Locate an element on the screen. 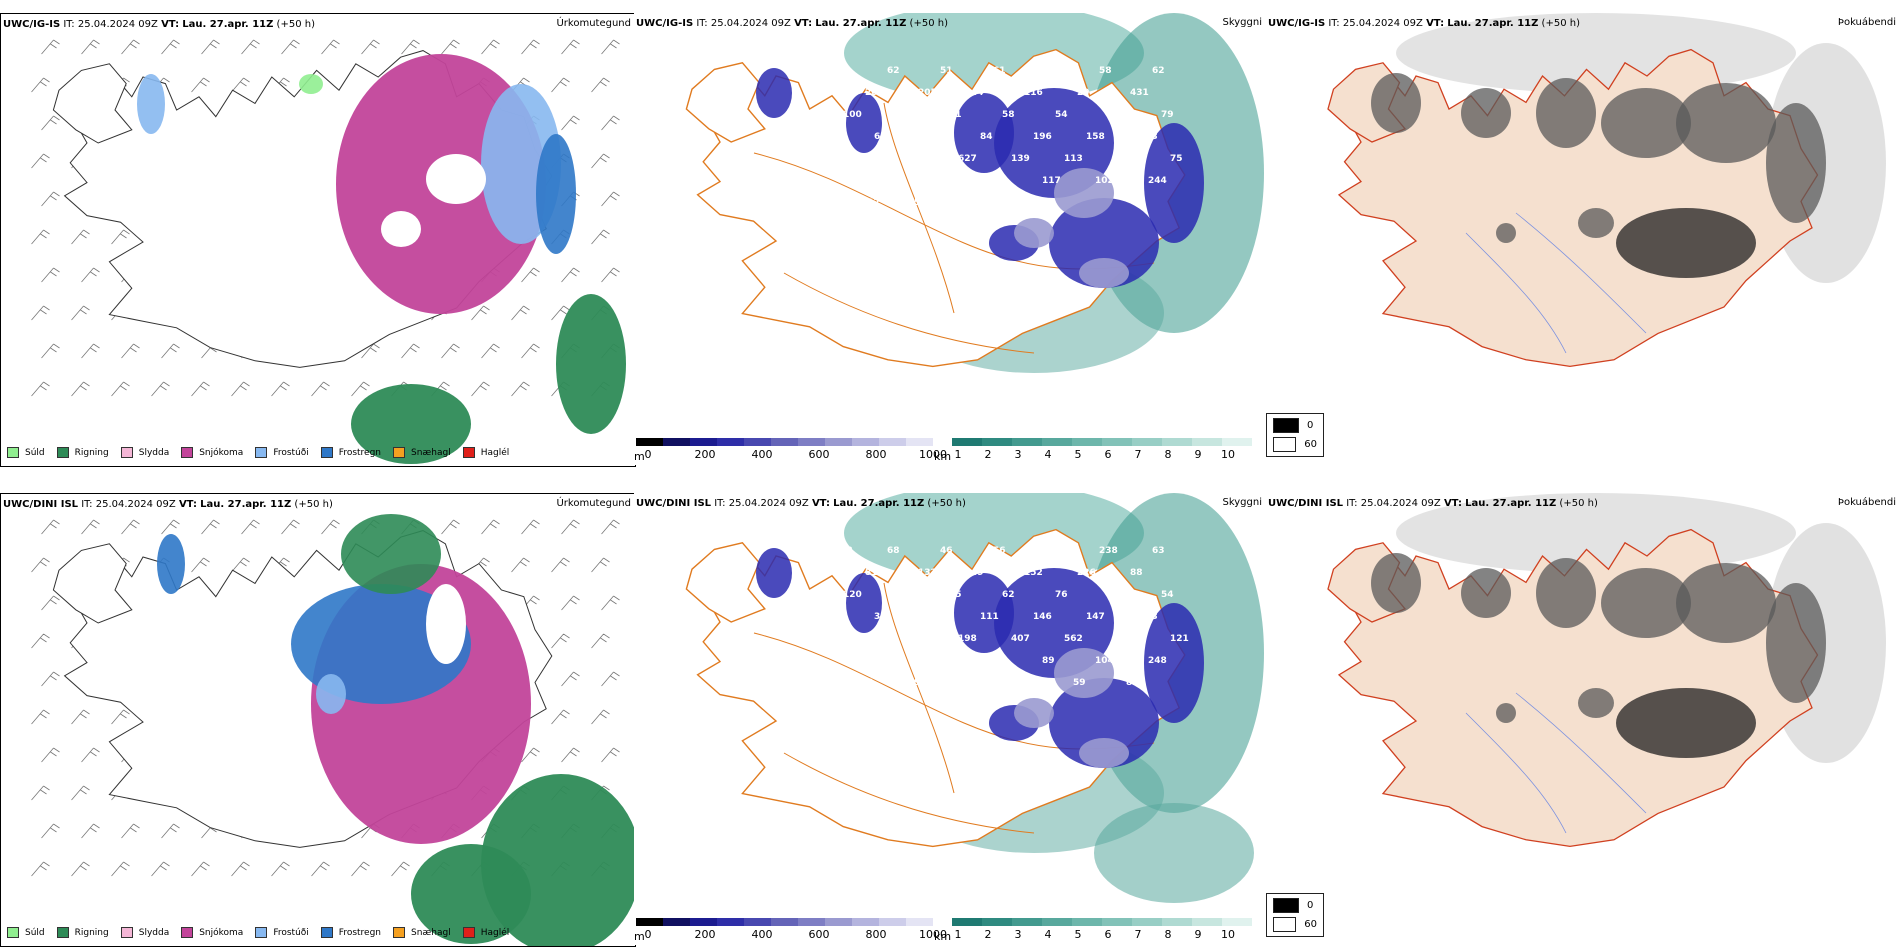 The height and width of the screenshot is (950, 1900). visibility-unit: km is located at coordinates (943, 936).